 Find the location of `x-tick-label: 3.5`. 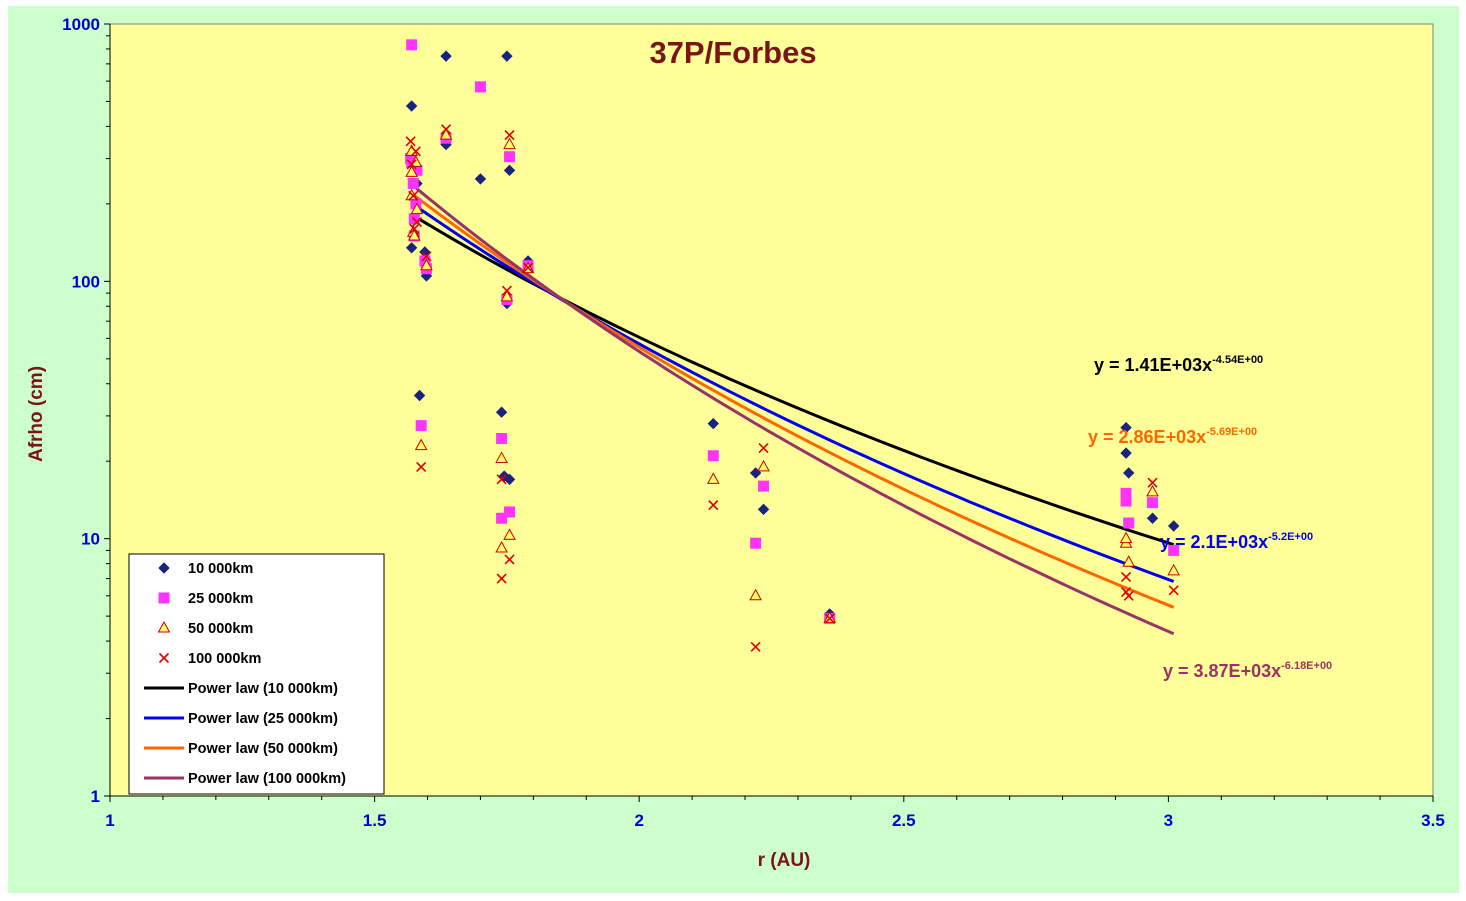

x-tick-label: 3.5 is located at coordinates (1433, 820).